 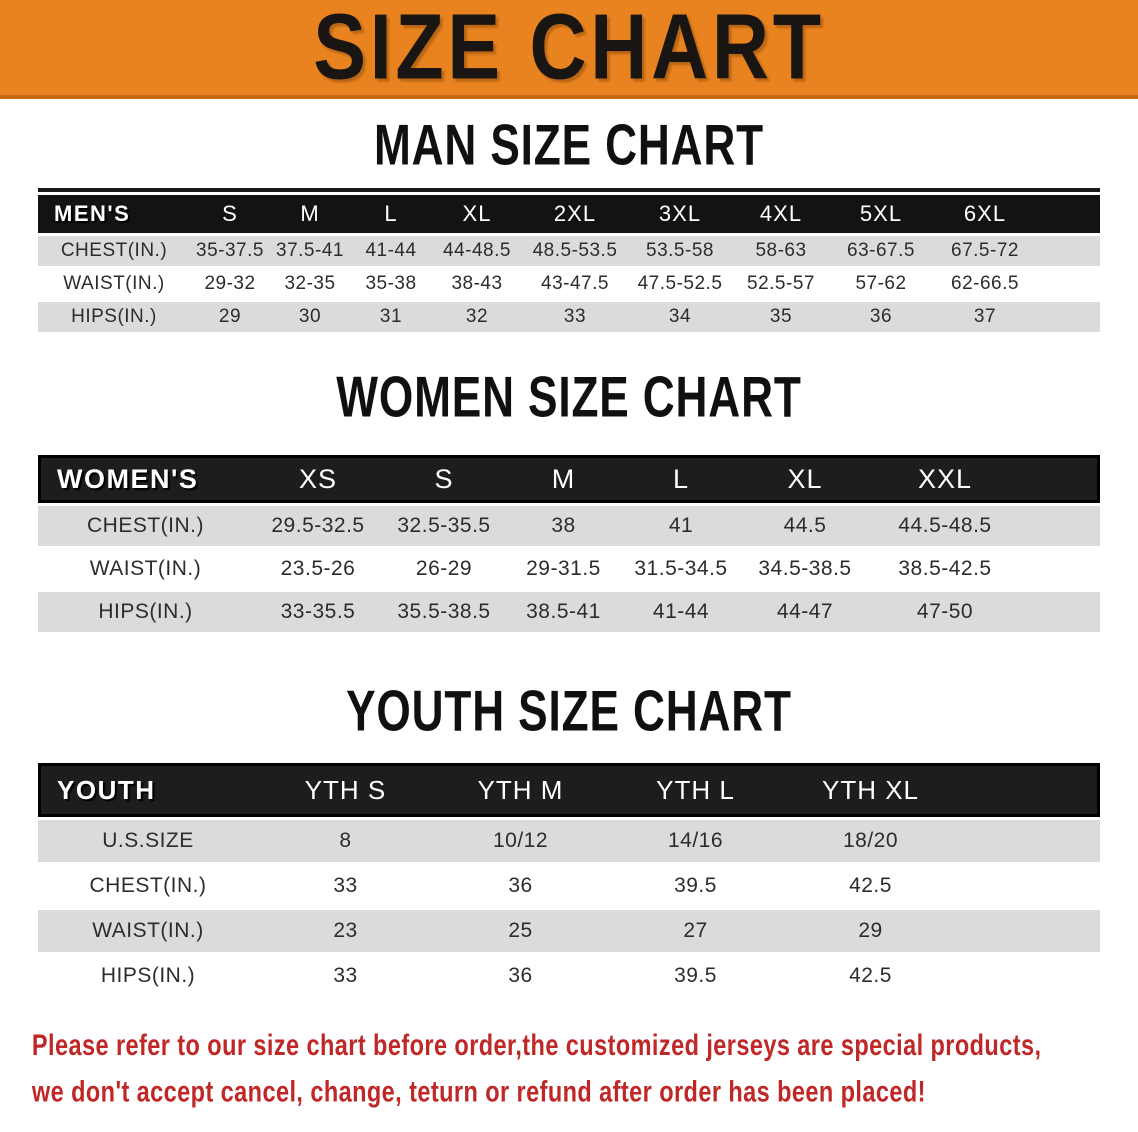 What do you see at coordinates (569, 790) in the screenshot?
I see `youth-header-row: YOUTH YTH S YTH M YTH L YTH XL` at bounding box center [569, 790].